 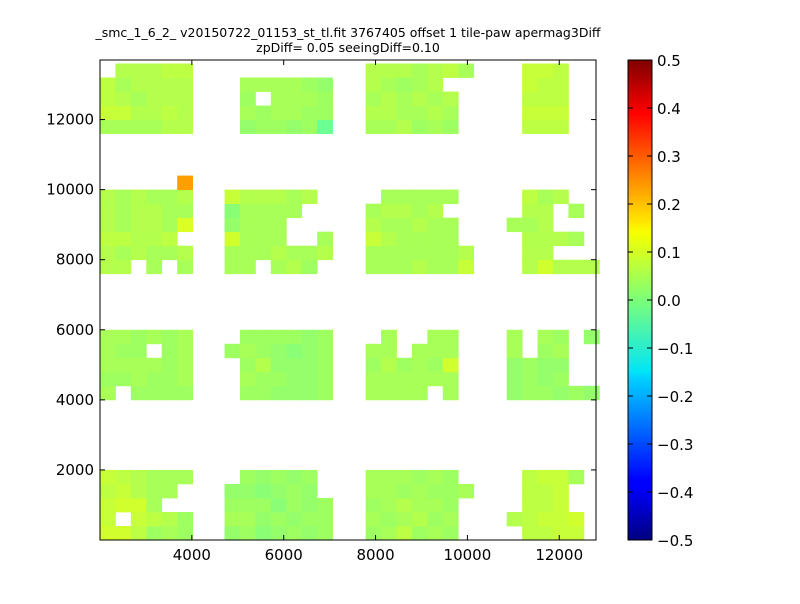 What do you see at coordinates (284, 555) in the screenshot?
I see `x-tick-label: 6000` at bounding box center [284, 555].